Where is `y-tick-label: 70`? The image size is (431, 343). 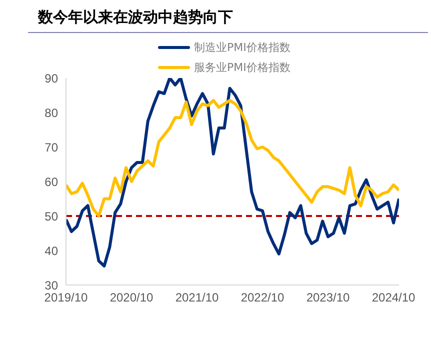 y-tick-label: 70 is located at coordinates (51, 147).